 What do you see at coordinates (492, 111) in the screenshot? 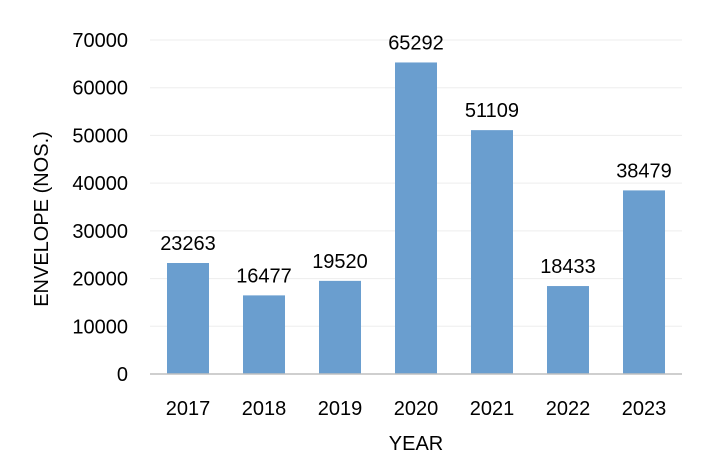
I see `data-label: 51109` at bounding box center [492, 111].